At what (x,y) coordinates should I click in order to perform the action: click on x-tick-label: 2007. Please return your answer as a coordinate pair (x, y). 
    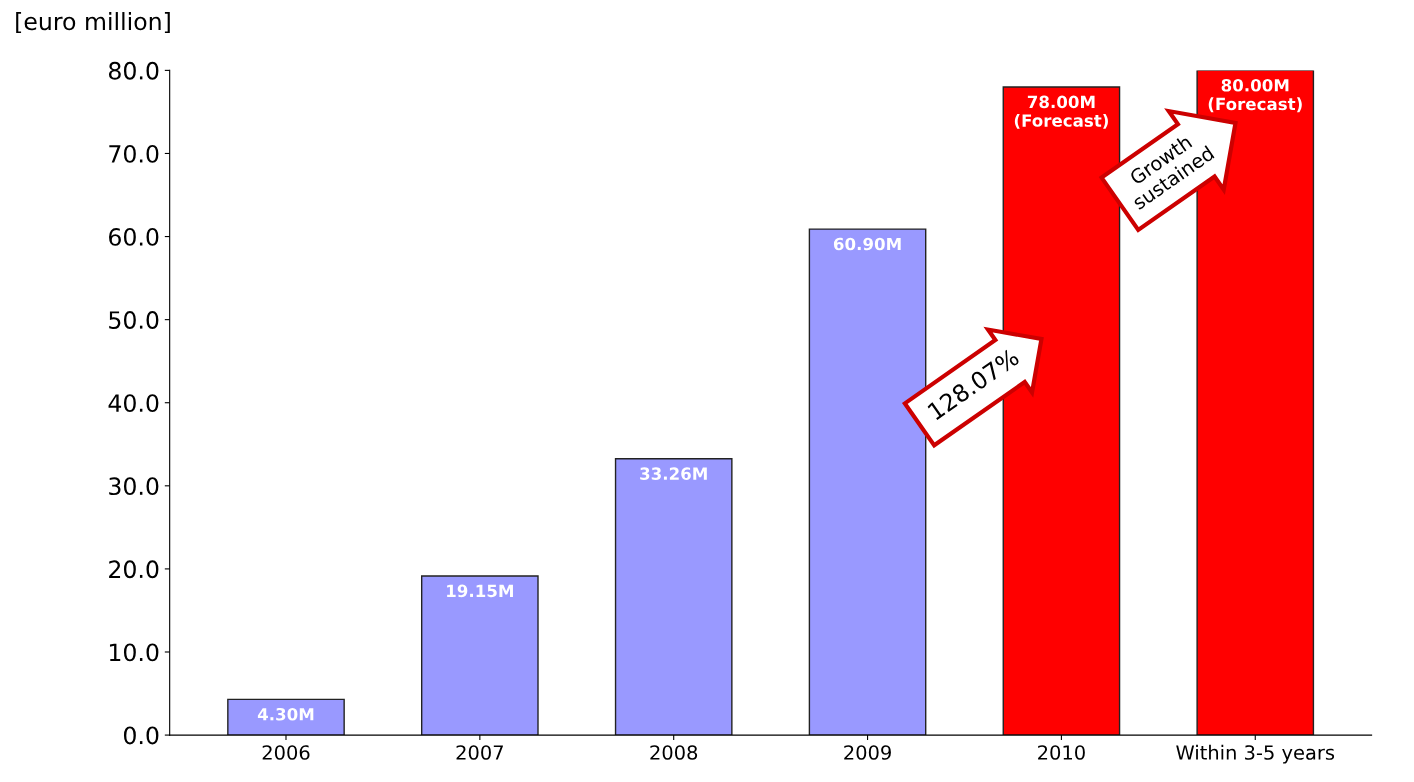
    Looking at the image, I should click on (479, 752).